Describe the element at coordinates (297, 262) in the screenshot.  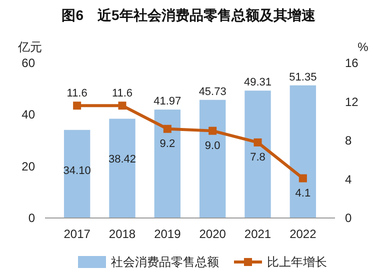
I see `legend-label: 比上年增长` at that location.